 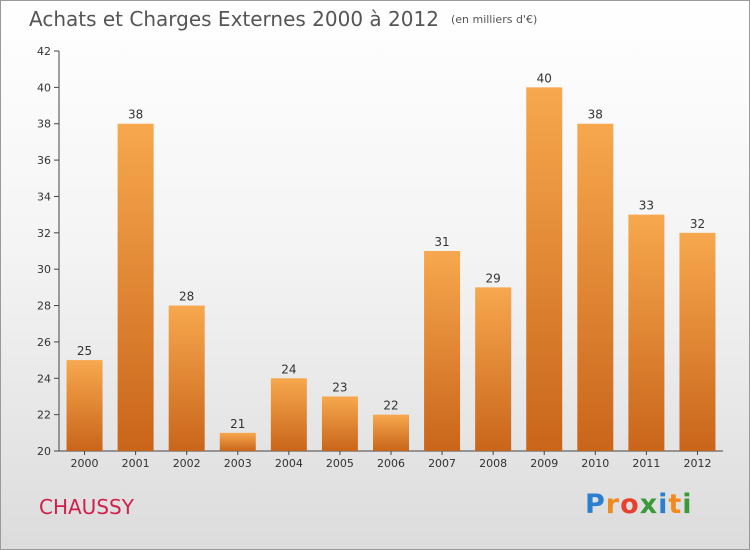 What do you see at coordinates (390, 406) in the screenshot?
I see `data-label-2006: 22` at bounding box center [390, 406].